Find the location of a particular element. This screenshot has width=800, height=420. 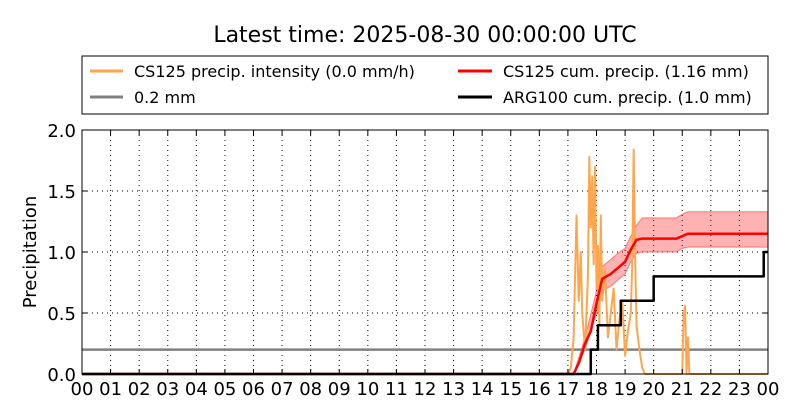

x-tick-label: 10 is located at coordinates (367, 389).